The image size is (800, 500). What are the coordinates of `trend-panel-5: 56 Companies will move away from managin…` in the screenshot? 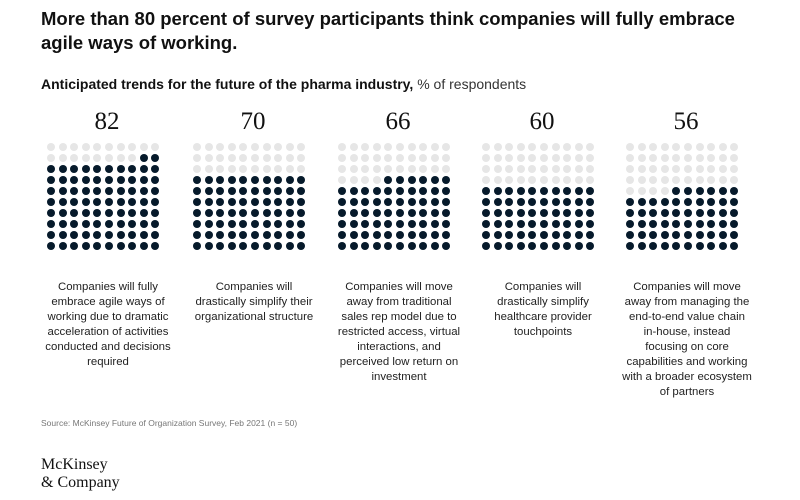 It's located at (691, 251).